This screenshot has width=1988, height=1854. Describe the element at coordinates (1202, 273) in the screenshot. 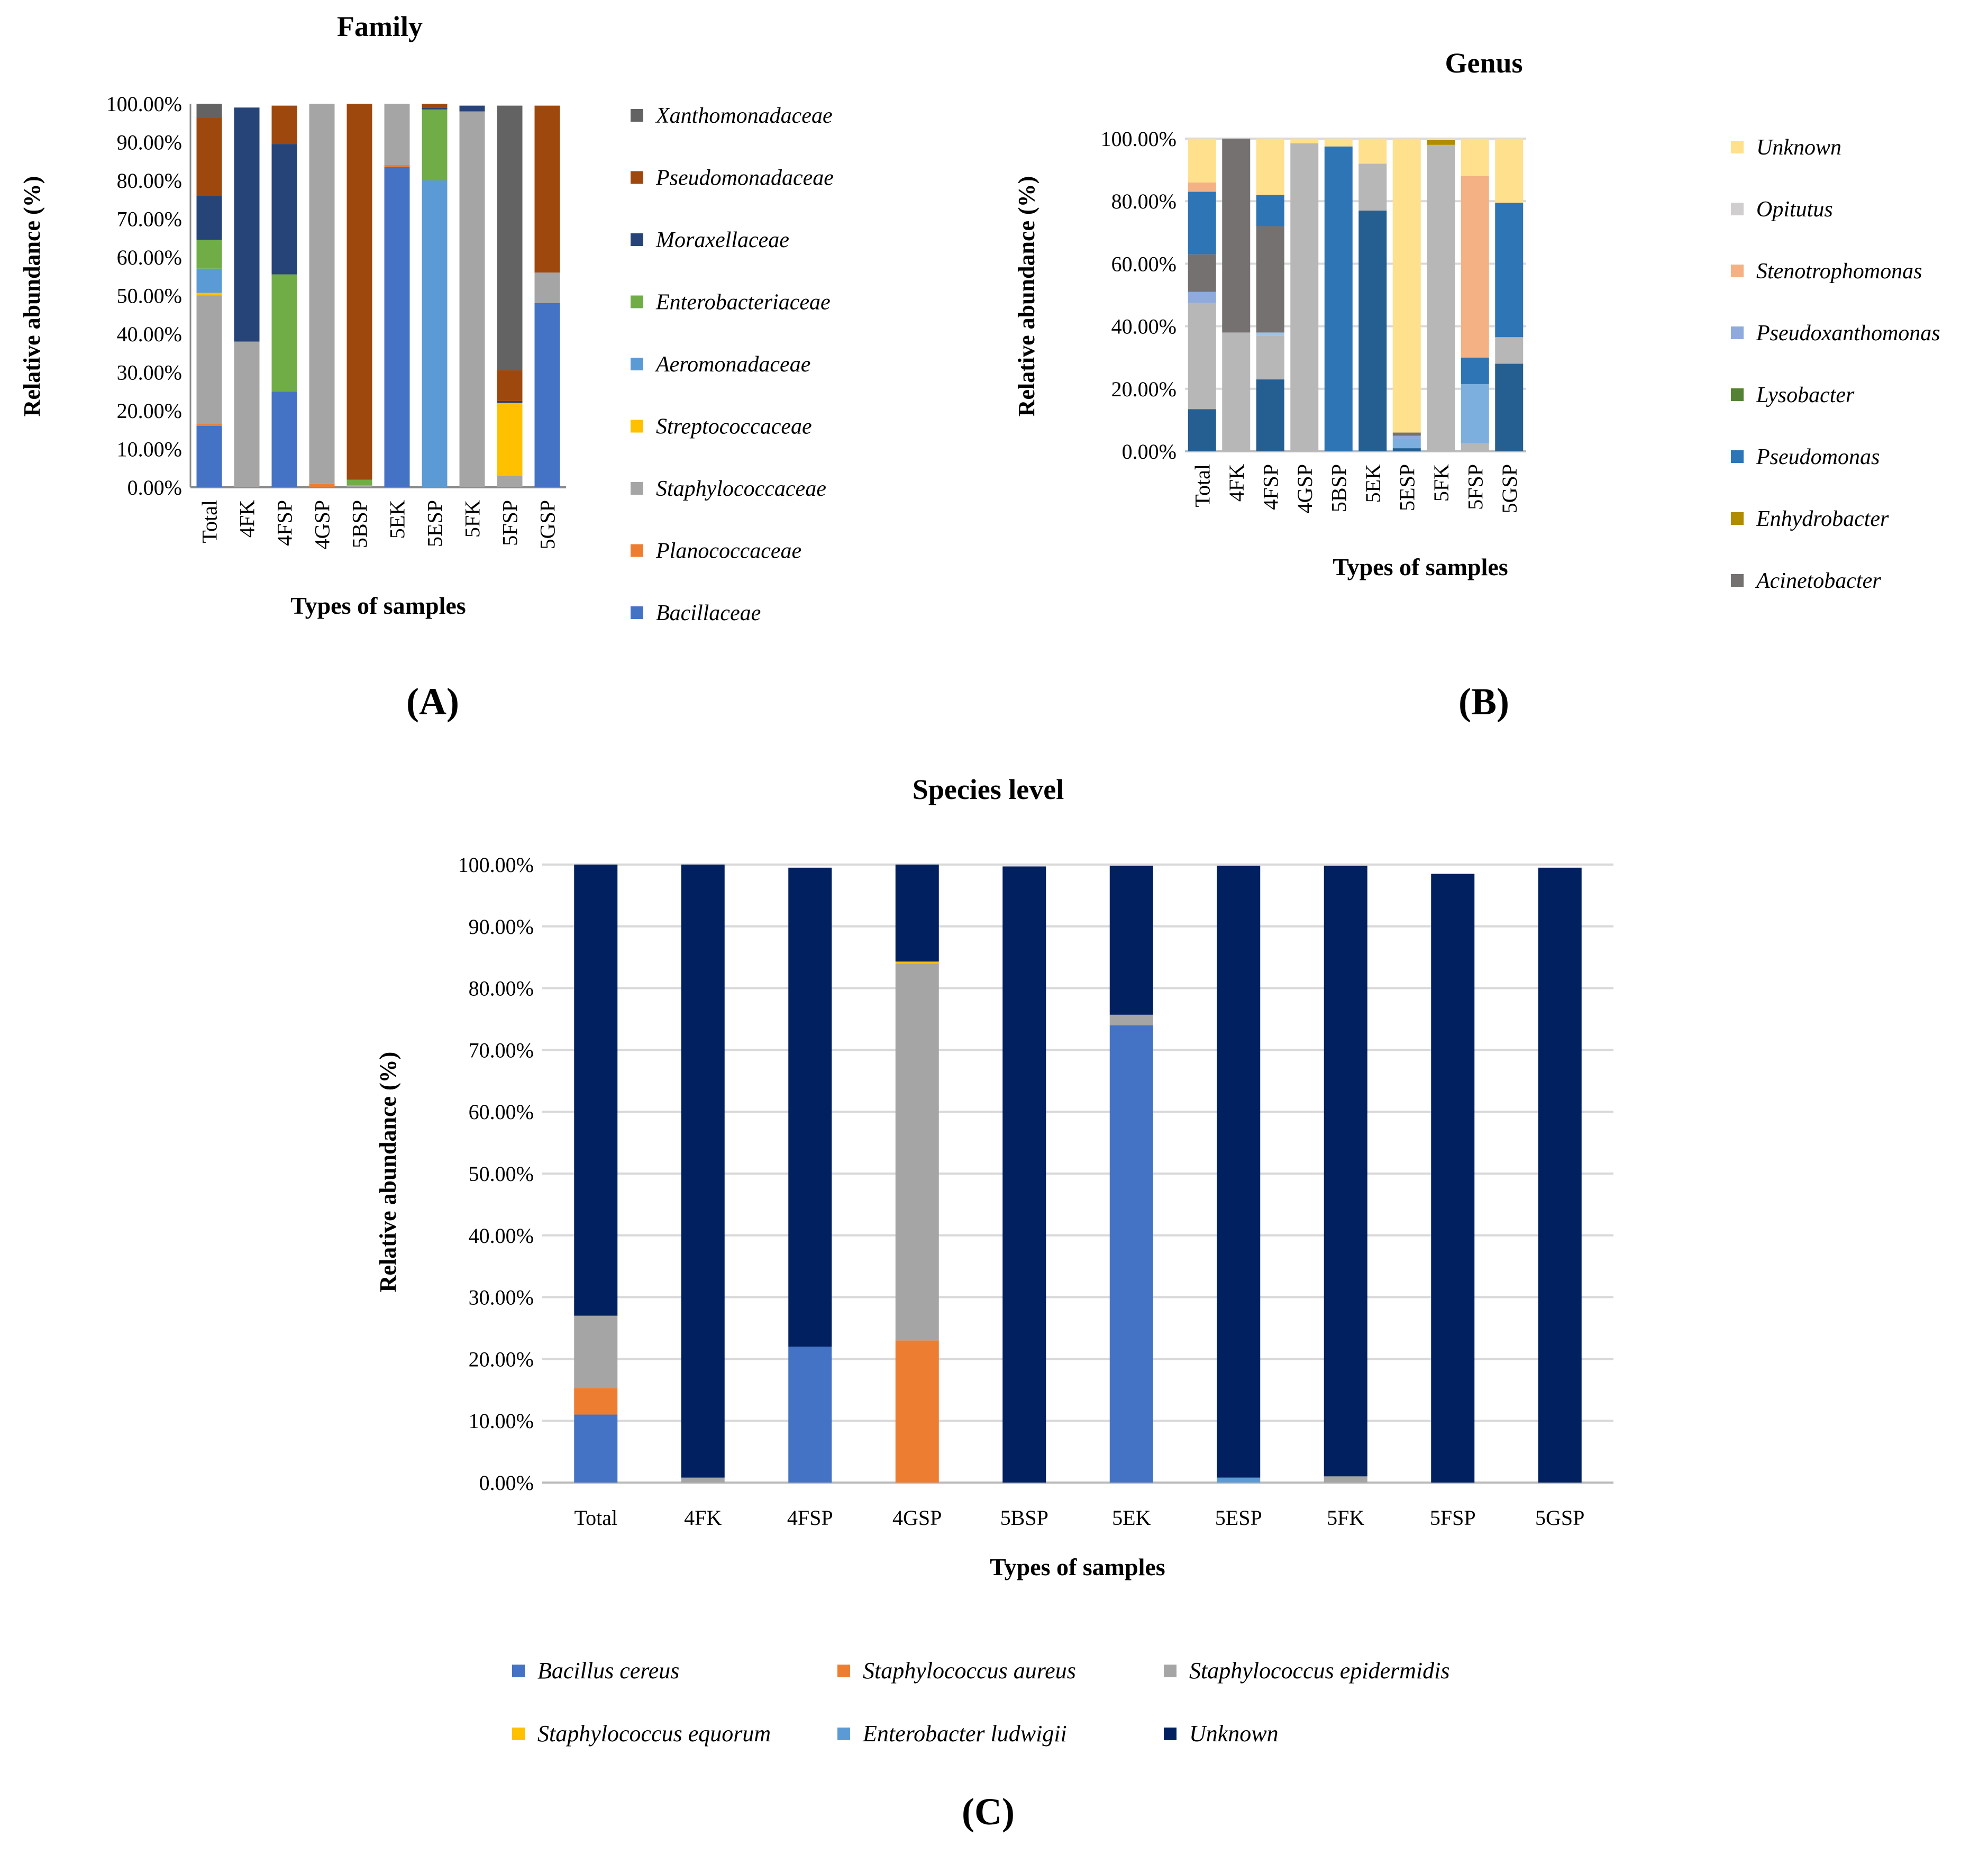

I see `bar-segment-total-acinetobacter` at that location.